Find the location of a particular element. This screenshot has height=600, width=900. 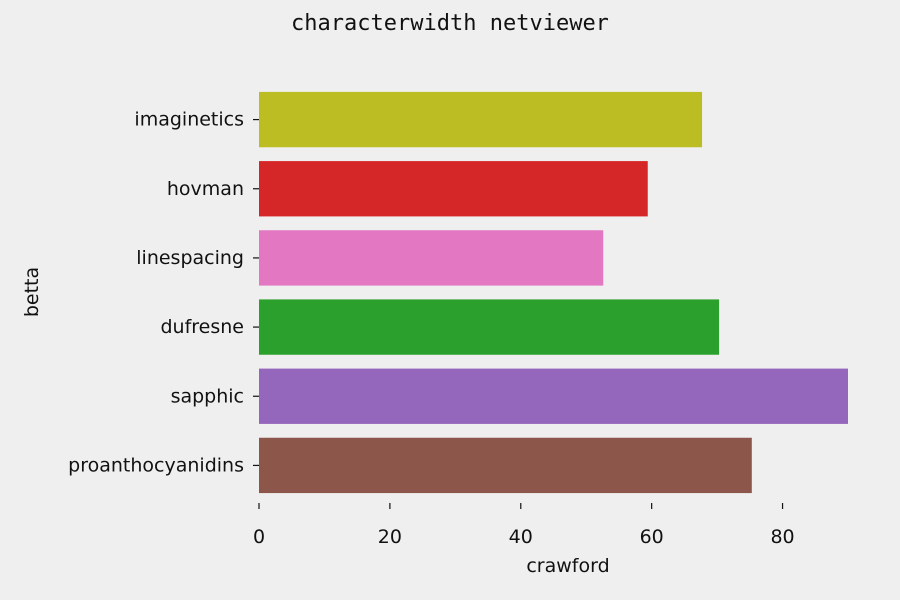

chart-title: characterwidth netviewer is located at coordinates (450, 23).